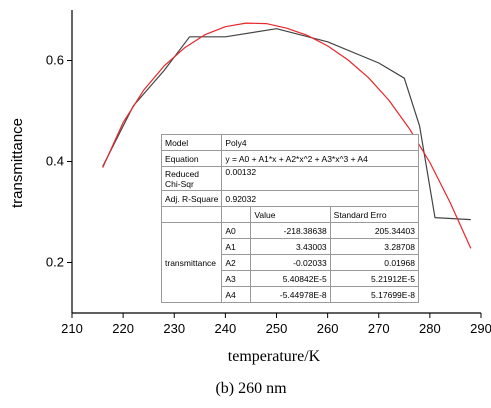 The height and width of the screenshot is (408, 491). I want to click on x-axis-title: temperature/K, so click(274, 356).